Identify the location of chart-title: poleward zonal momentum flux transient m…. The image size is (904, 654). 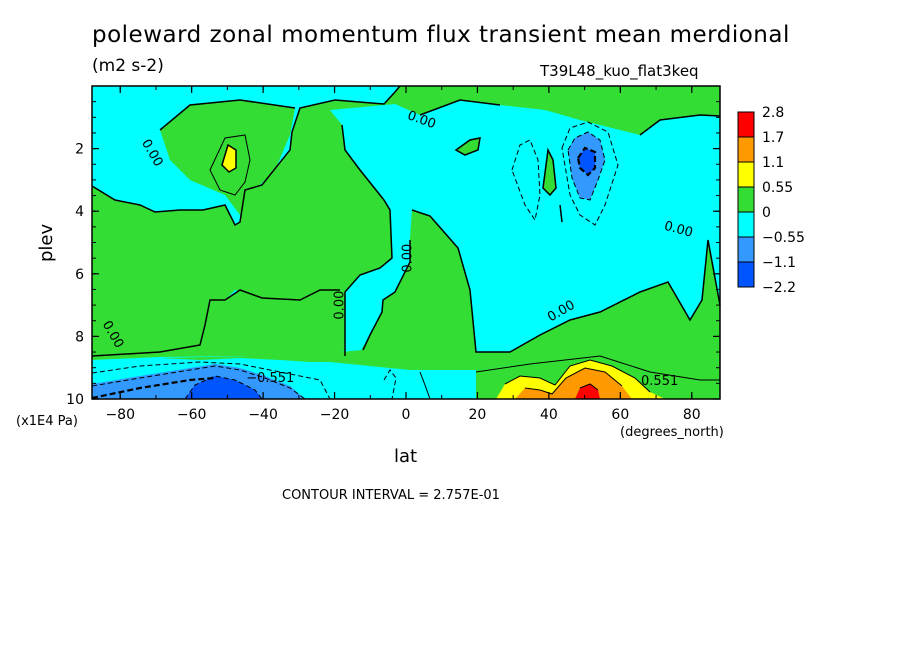
(441, 35).